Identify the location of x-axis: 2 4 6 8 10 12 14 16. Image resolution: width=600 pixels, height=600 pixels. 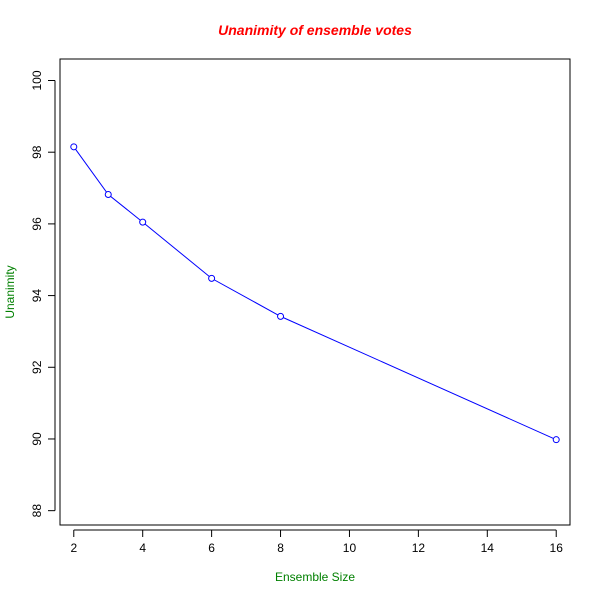
(317, 542).